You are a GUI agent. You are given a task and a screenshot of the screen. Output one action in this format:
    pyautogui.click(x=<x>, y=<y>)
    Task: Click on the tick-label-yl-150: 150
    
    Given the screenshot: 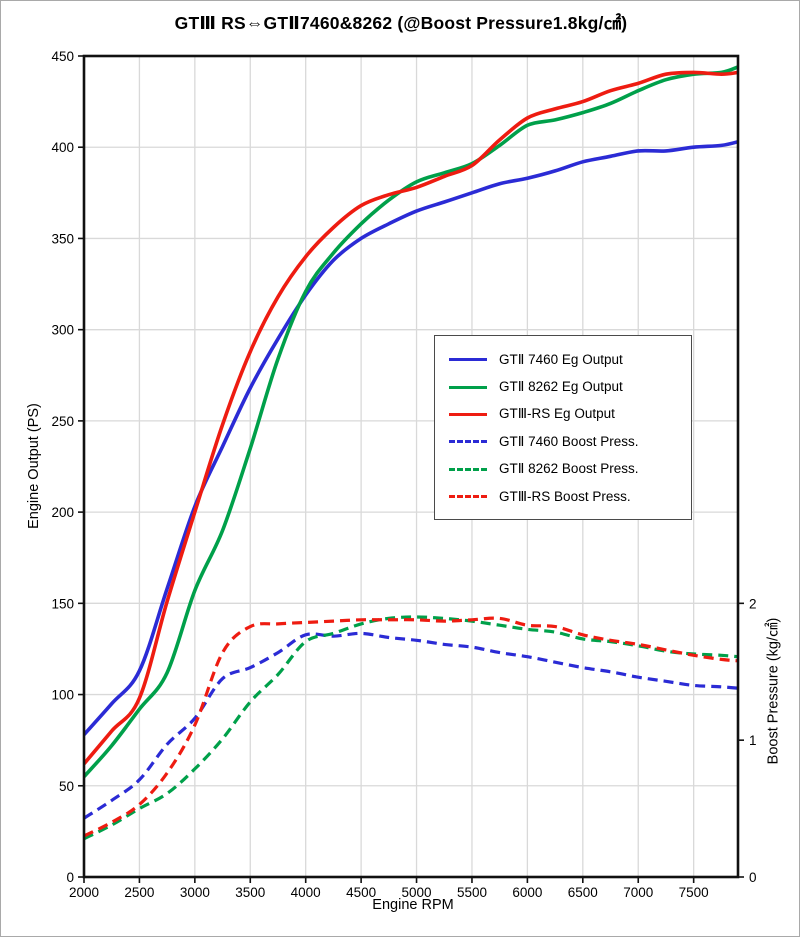 What is the action you would take?
    pyautogui.click(x=62, y=603)
    